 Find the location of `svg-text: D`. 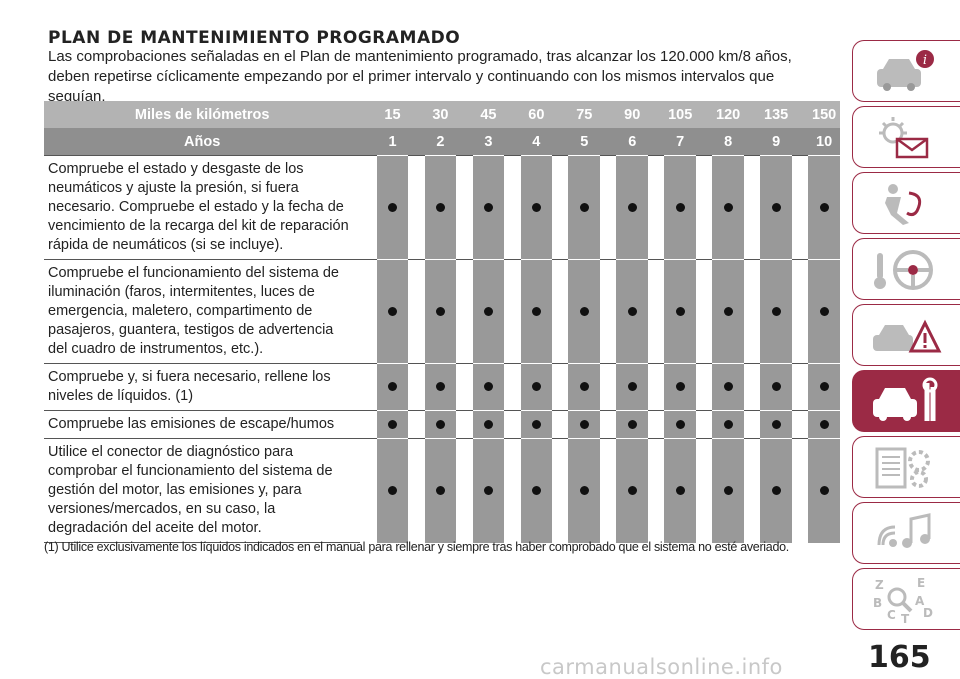

svg-text: D is located at coordinates (928, 613).